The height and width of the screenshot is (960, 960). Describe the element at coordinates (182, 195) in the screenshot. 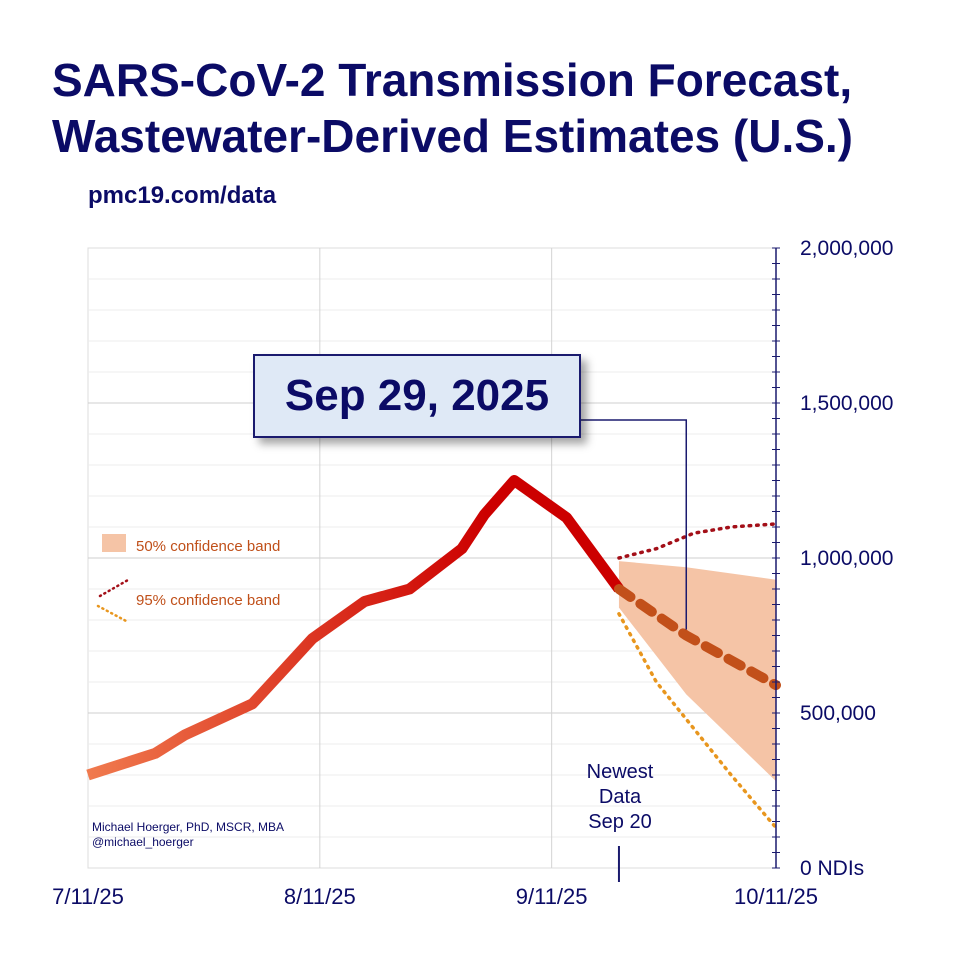

I see `source-url: pmc19.com/data` at that location.